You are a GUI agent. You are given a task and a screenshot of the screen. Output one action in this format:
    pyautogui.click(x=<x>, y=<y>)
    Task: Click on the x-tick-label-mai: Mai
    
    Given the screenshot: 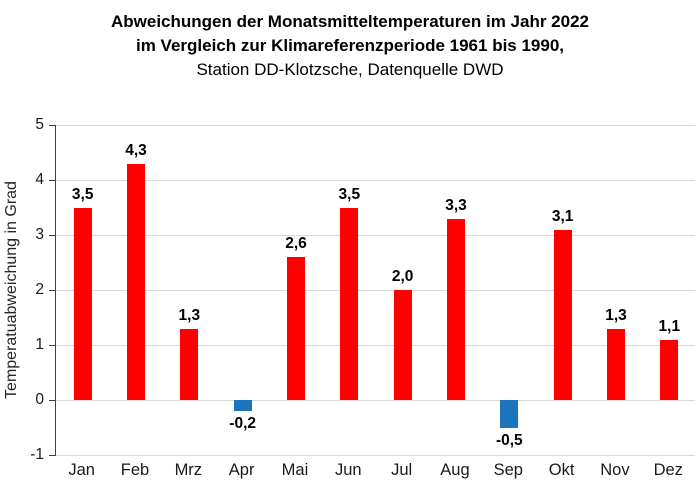 What is the action you would take?
    pyautogui.click(x=295, y=470)
    